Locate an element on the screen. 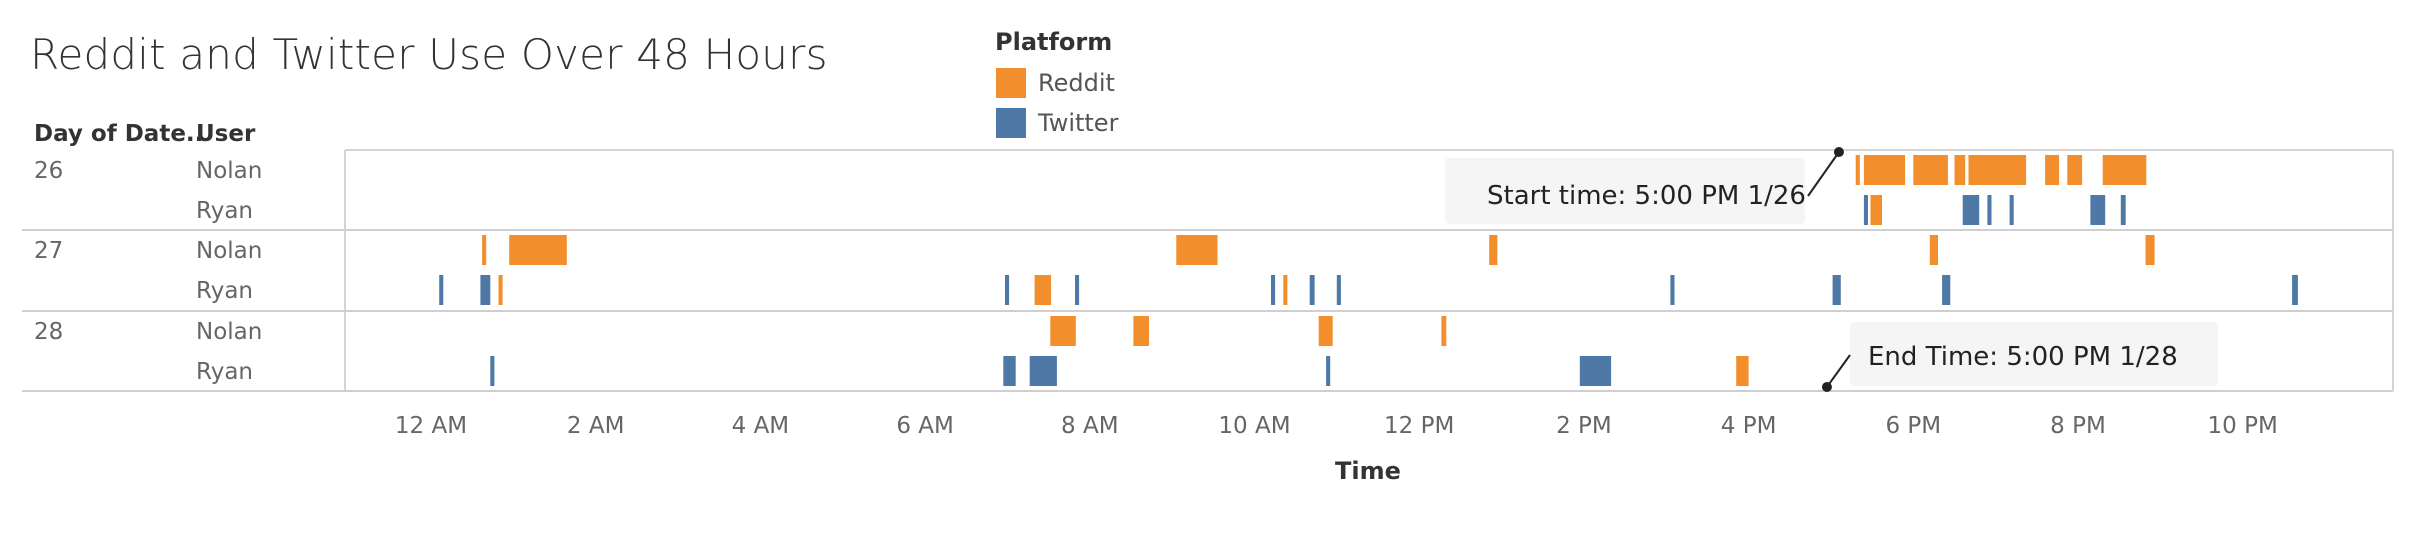 Image resolution: width=2417 pixels, height=551 pixels. end-annotation-text: End Time: 5:00 PM 1/28 is located at coordinates (2023, 357).